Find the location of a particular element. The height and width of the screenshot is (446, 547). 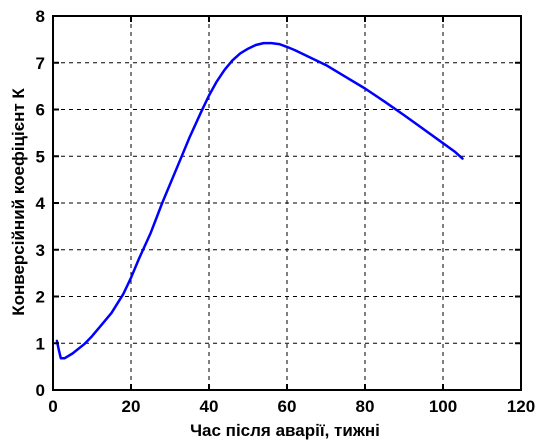

x-tick-label: 20 is located at coordinates (131, 406).